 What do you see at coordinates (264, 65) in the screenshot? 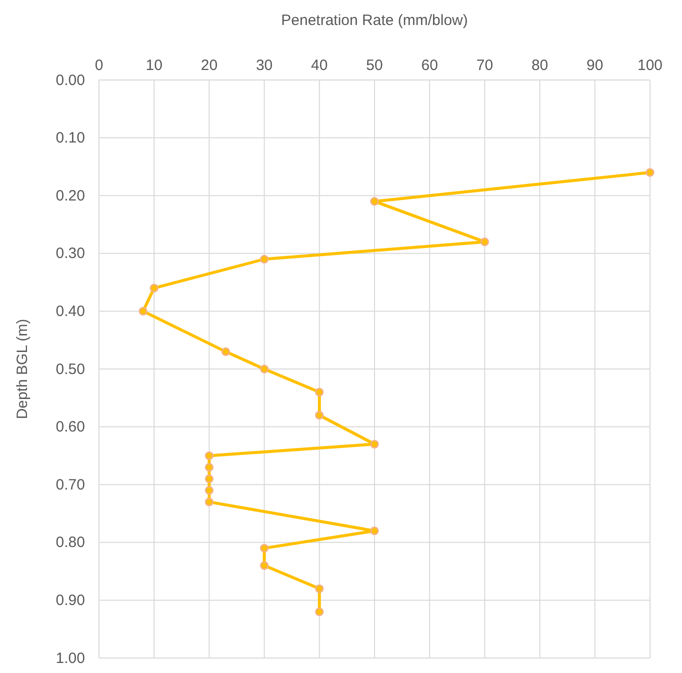
I see `x-tick-label: 30` at bounding box center [264, 65].